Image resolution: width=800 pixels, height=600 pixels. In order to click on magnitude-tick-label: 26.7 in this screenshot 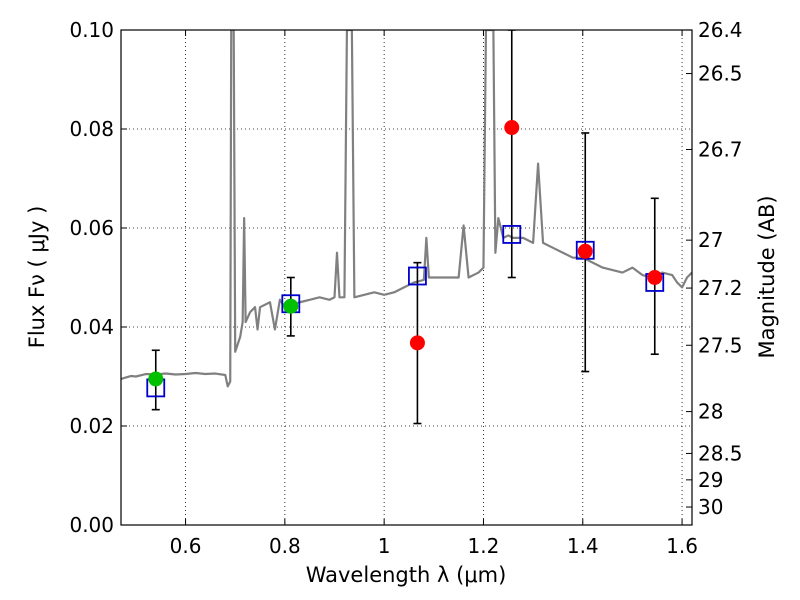, I will do `click(720, 149)`.